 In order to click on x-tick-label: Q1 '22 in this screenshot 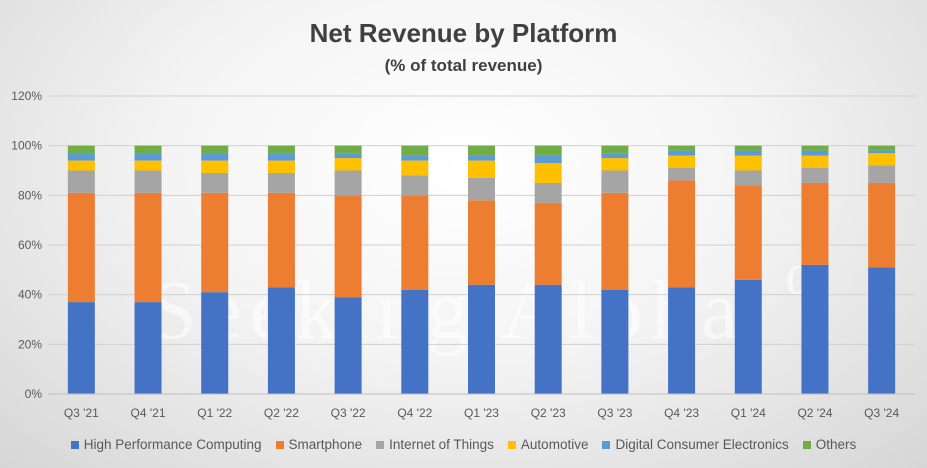, I will do `click(214, 413)`.